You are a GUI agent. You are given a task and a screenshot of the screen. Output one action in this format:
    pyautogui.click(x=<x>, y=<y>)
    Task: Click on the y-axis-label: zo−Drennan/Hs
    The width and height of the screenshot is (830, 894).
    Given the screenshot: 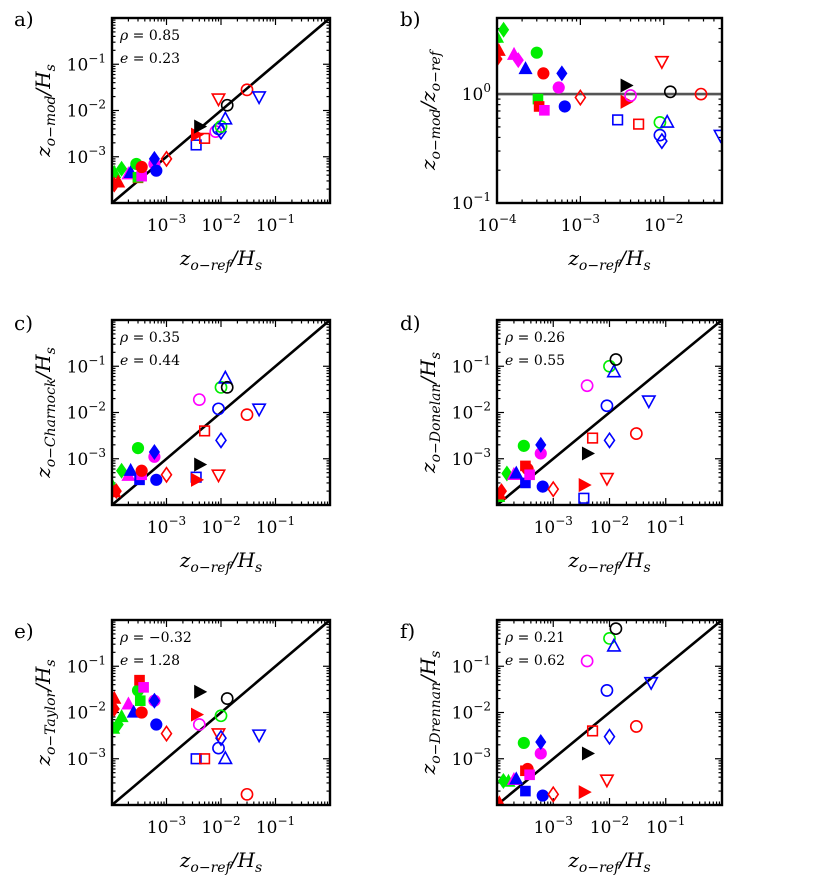 What is the action you would take?
    pyautogui.click(x=430, y=713)
    